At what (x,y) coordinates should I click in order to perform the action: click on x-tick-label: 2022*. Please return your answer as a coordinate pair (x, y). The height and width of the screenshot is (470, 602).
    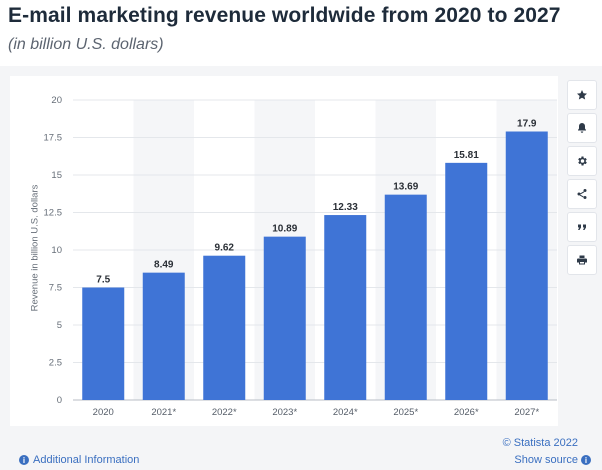
    Looking at the image, I should click on (224, 412).